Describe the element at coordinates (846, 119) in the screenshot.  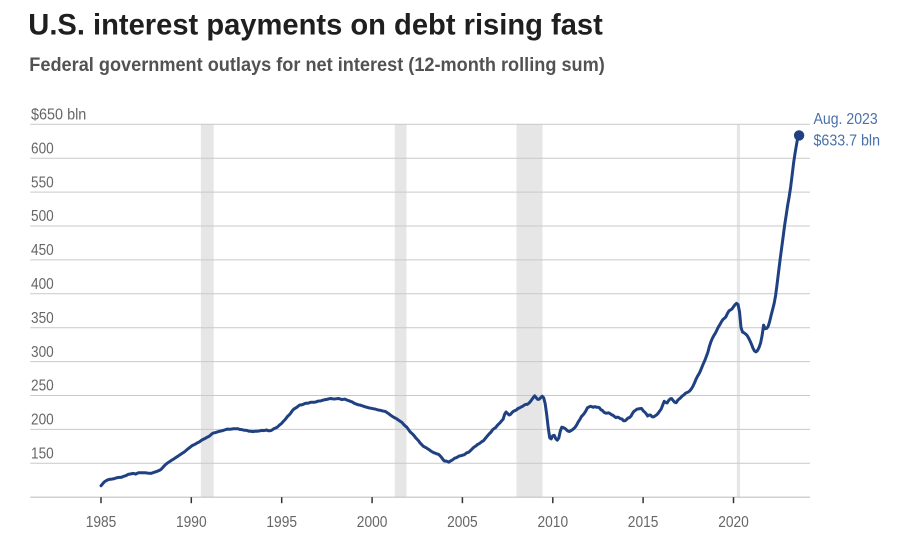
I see `svg-text: Aug. 2023` at that location.